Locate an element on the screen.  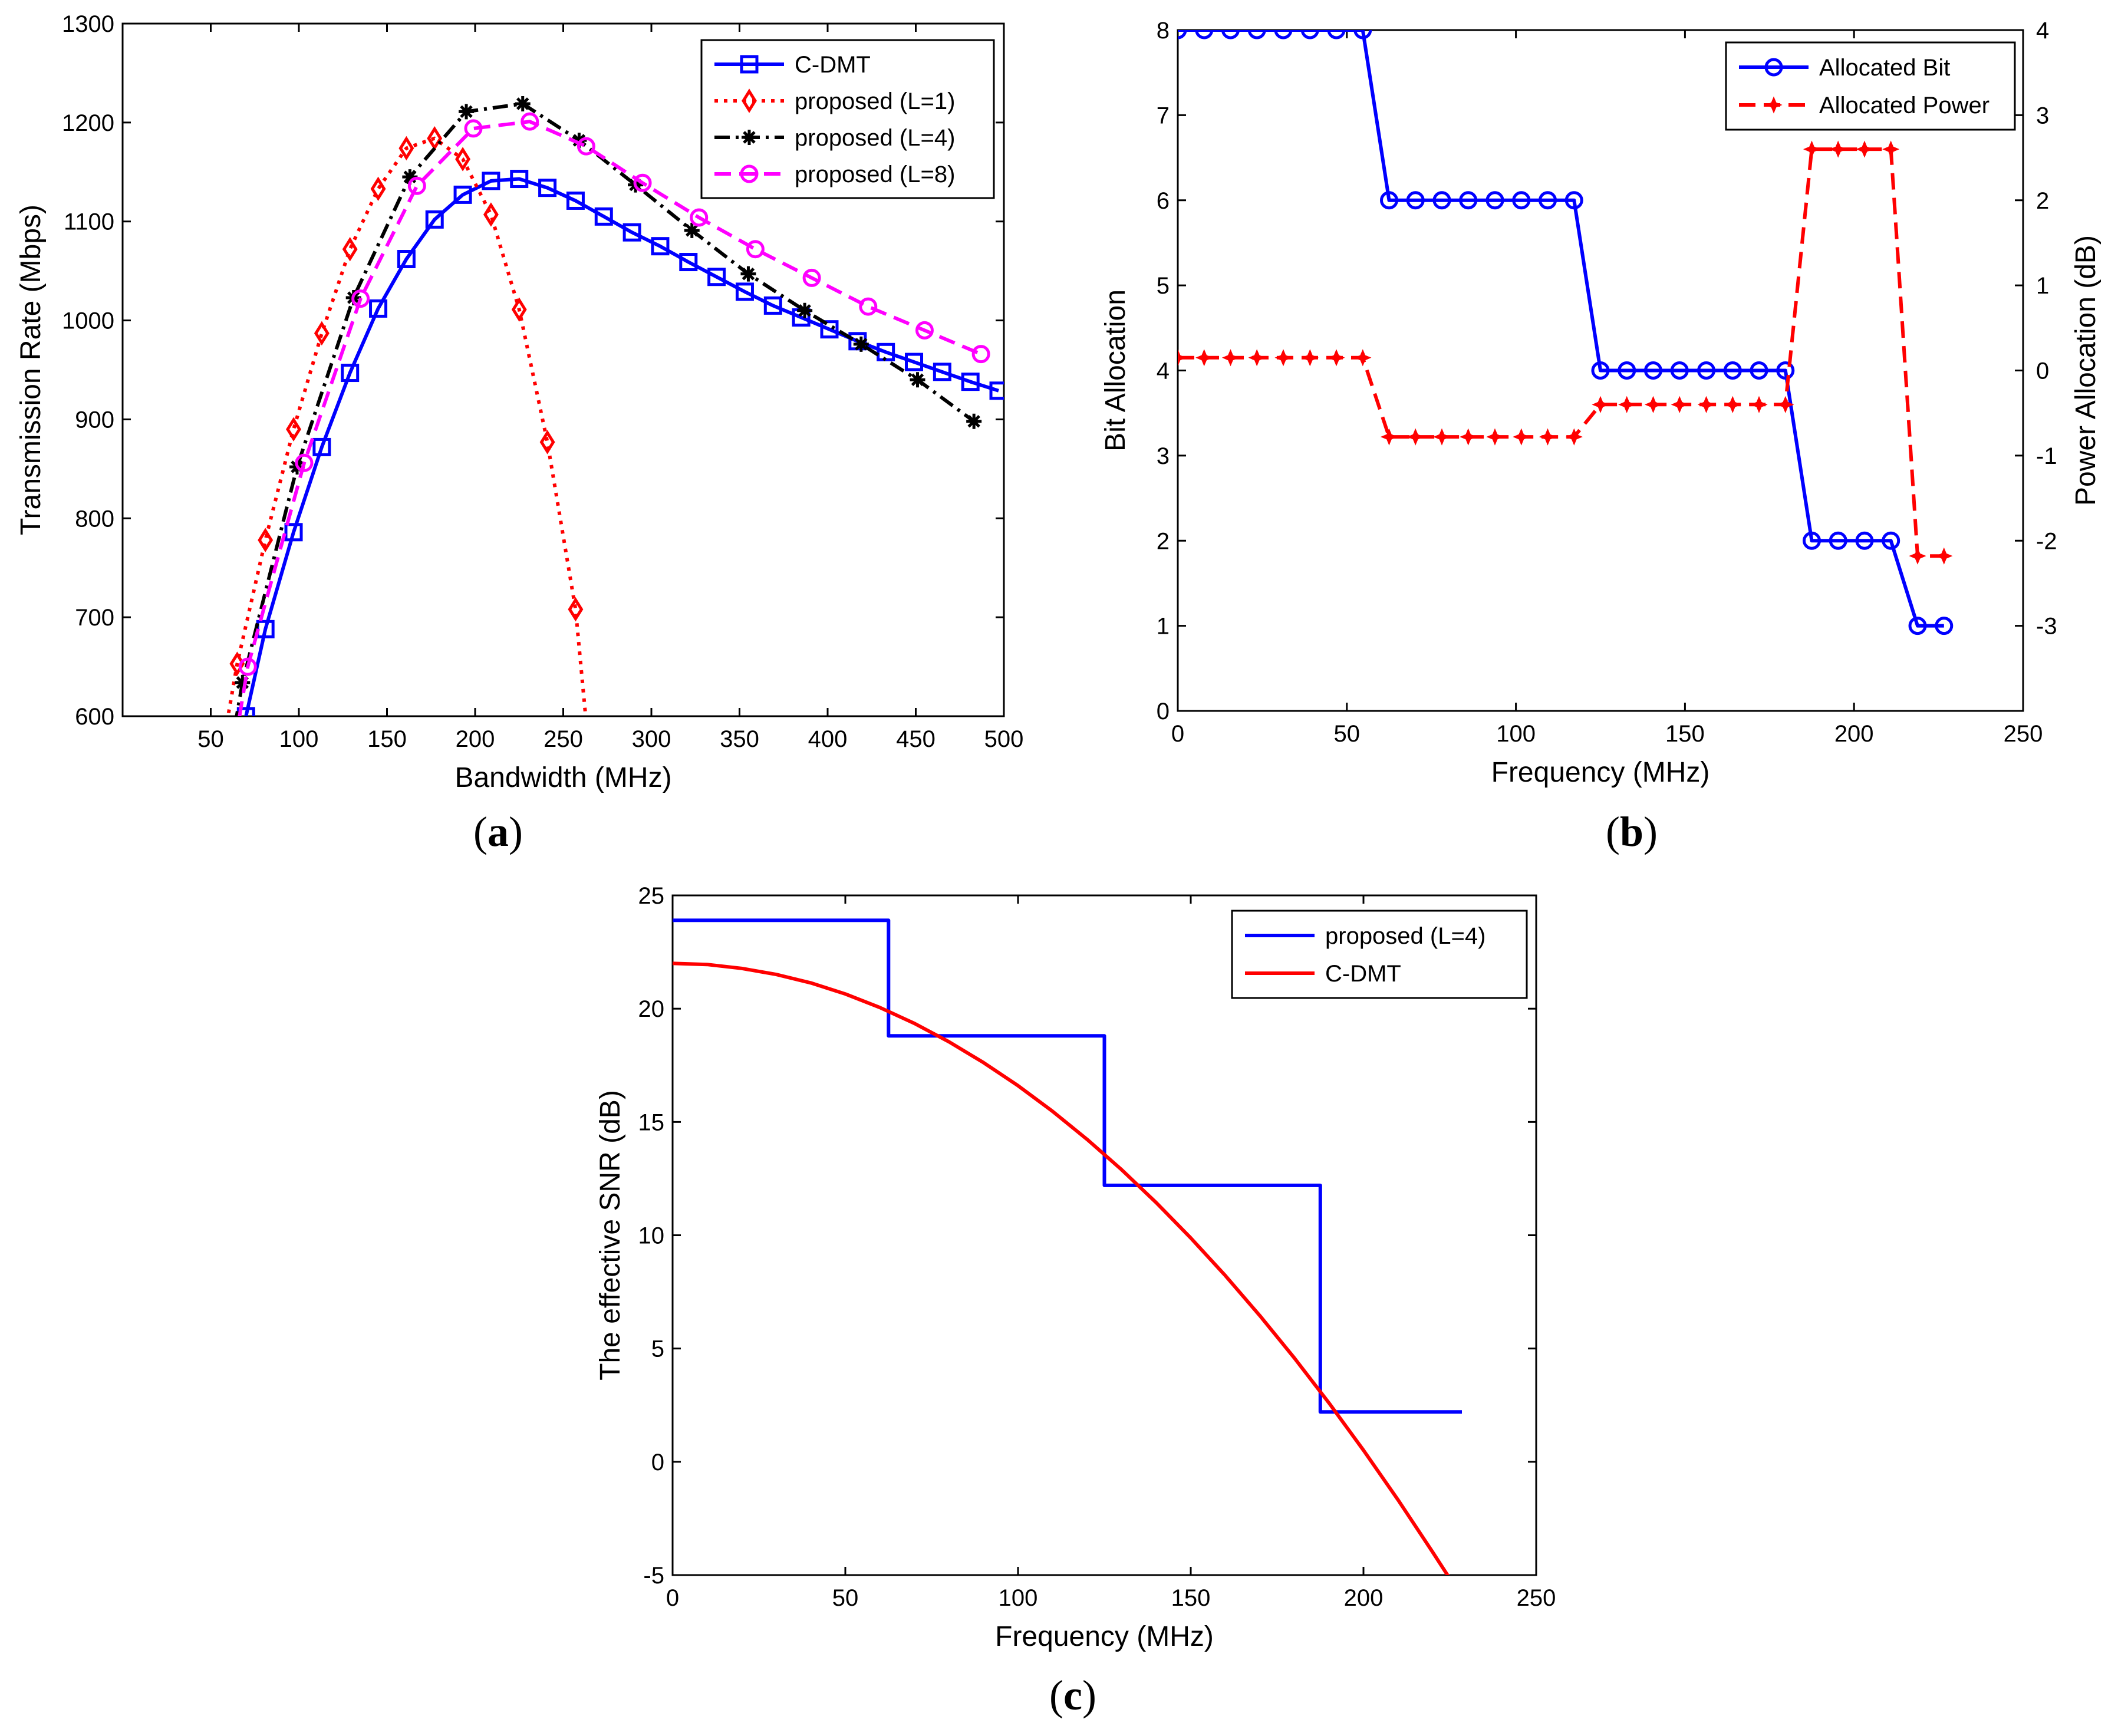
x-tick-label: 250 is located at coordinates (2023, 734).